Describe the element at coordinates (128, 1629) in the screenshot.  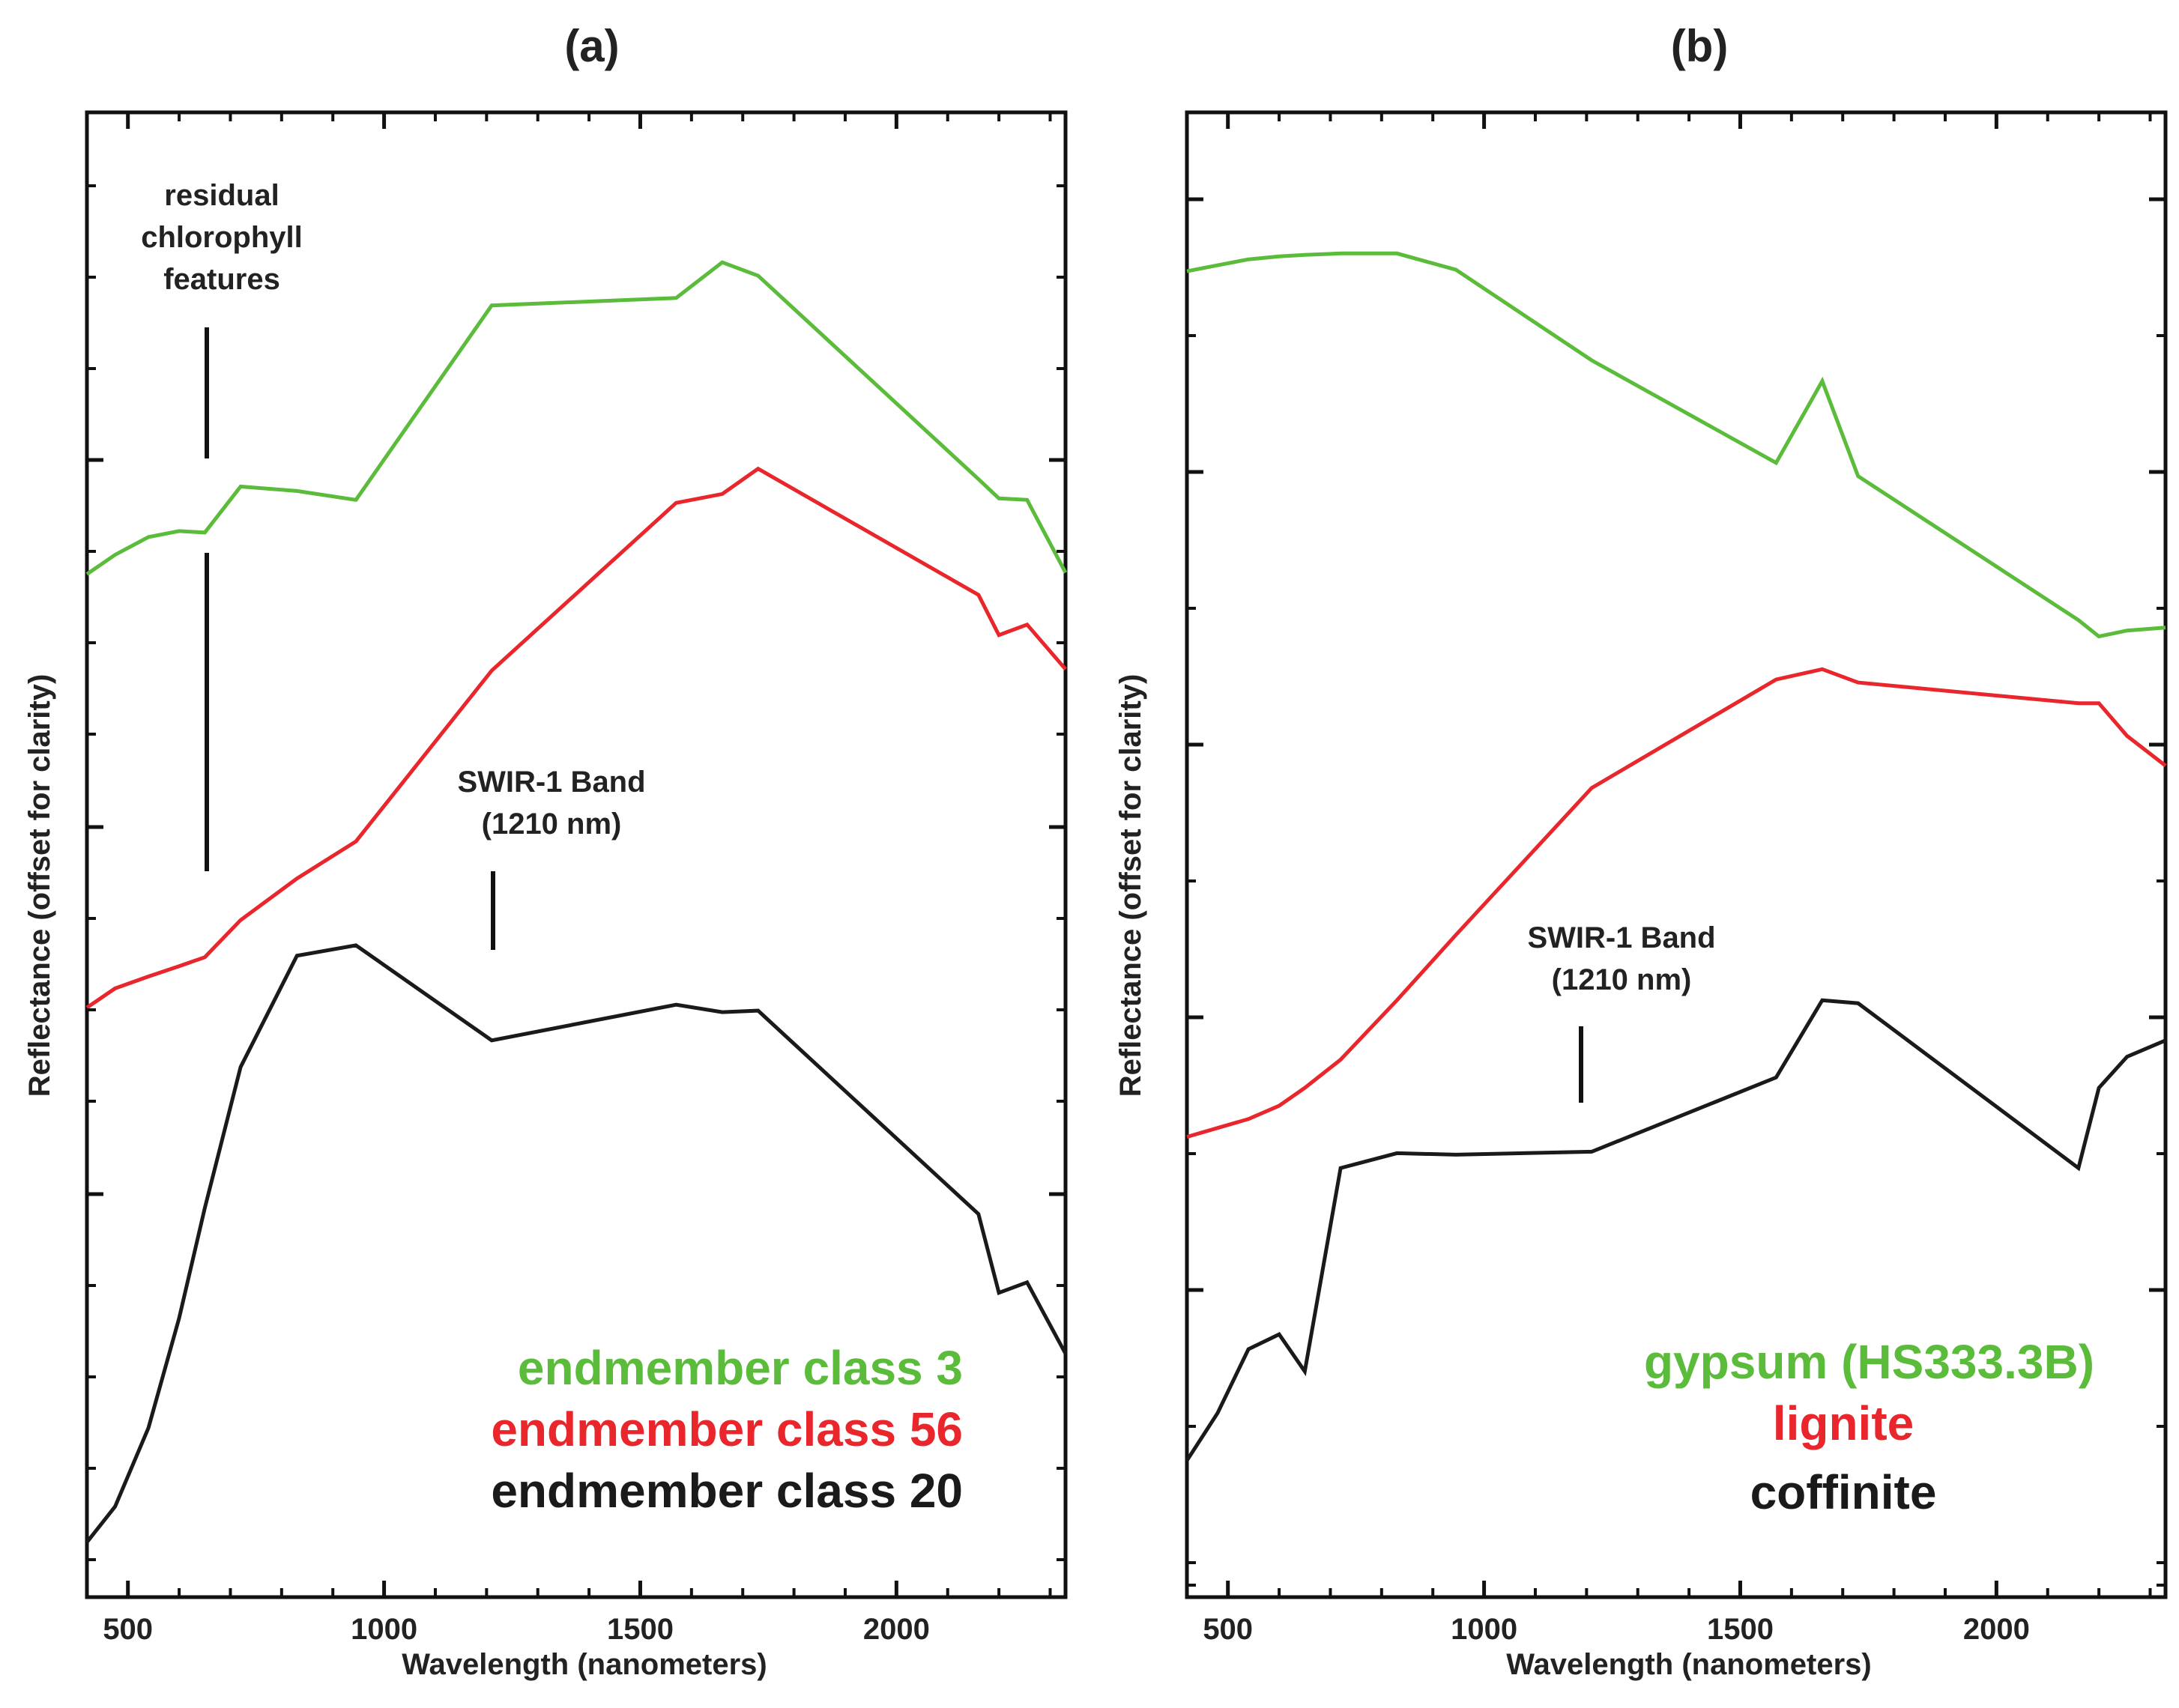
I see `panel-a-x-tick-label: 500` at that location.